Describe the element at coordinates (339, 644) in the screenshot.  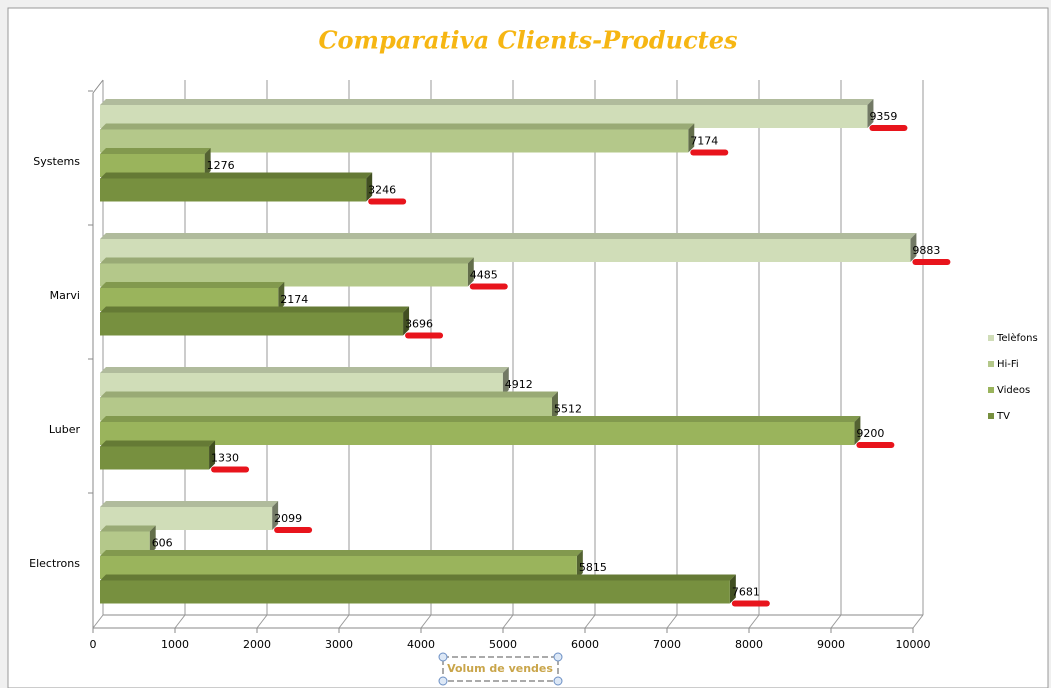
I see `x-tick-label: 3000` at that location.